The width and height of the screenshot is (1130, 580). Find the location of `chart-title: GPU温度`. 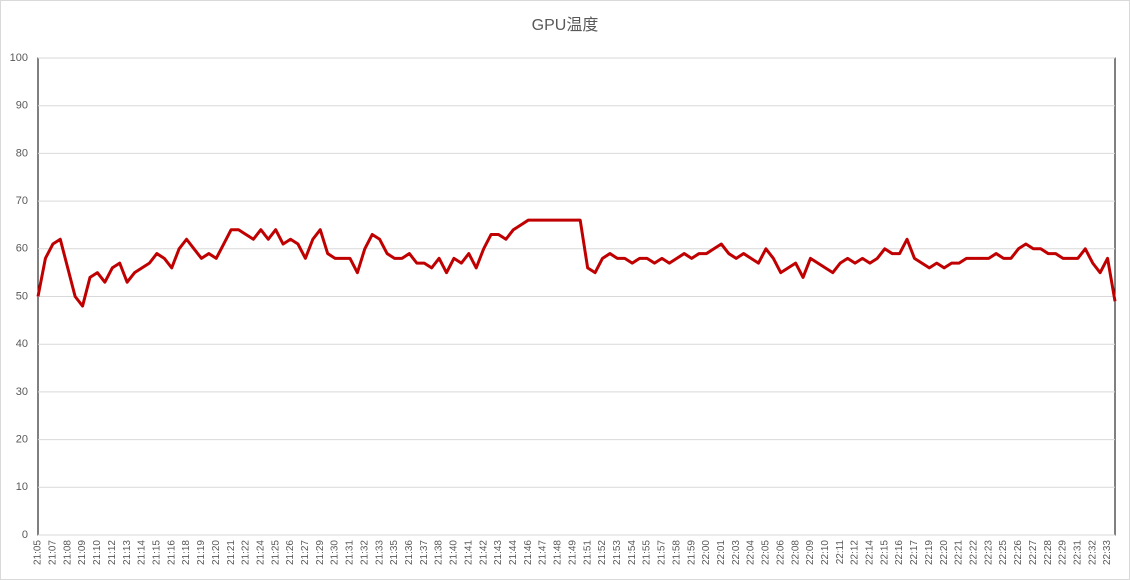

chart-title: GPU温度 is located at coordinates (565, 25).